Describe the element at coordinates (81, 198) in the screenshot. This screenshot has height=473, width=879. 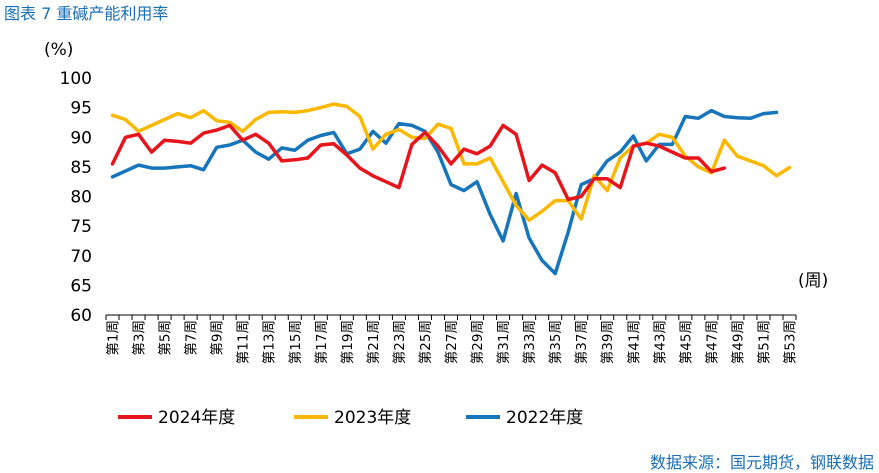
I see `y-tick-label: 80` at that location.